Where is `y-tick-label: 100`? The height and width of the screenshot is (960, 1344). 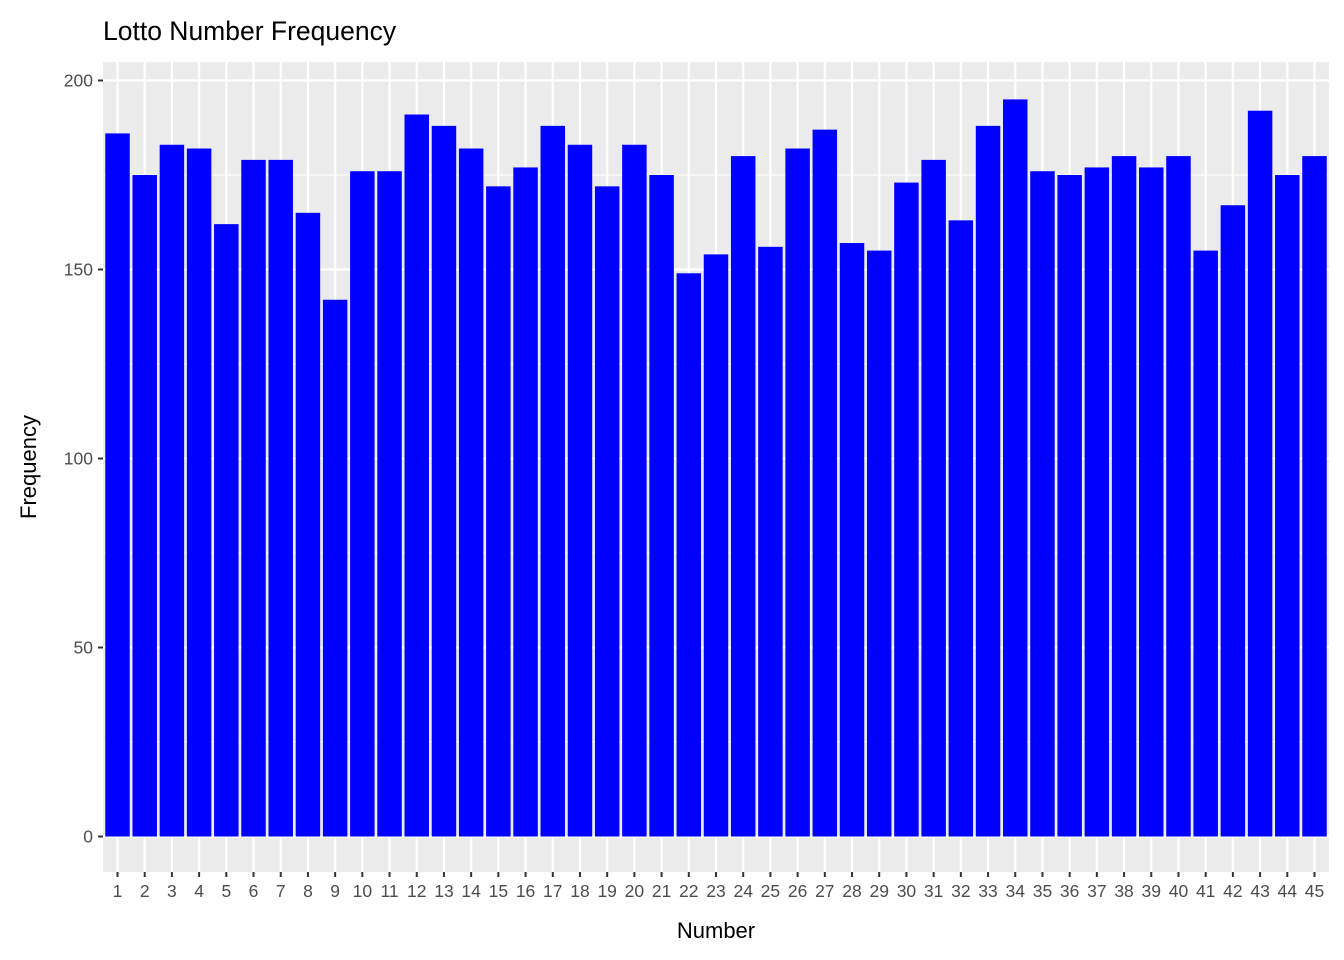
y-tick-label: 100 is located at coordinates (78, 459).